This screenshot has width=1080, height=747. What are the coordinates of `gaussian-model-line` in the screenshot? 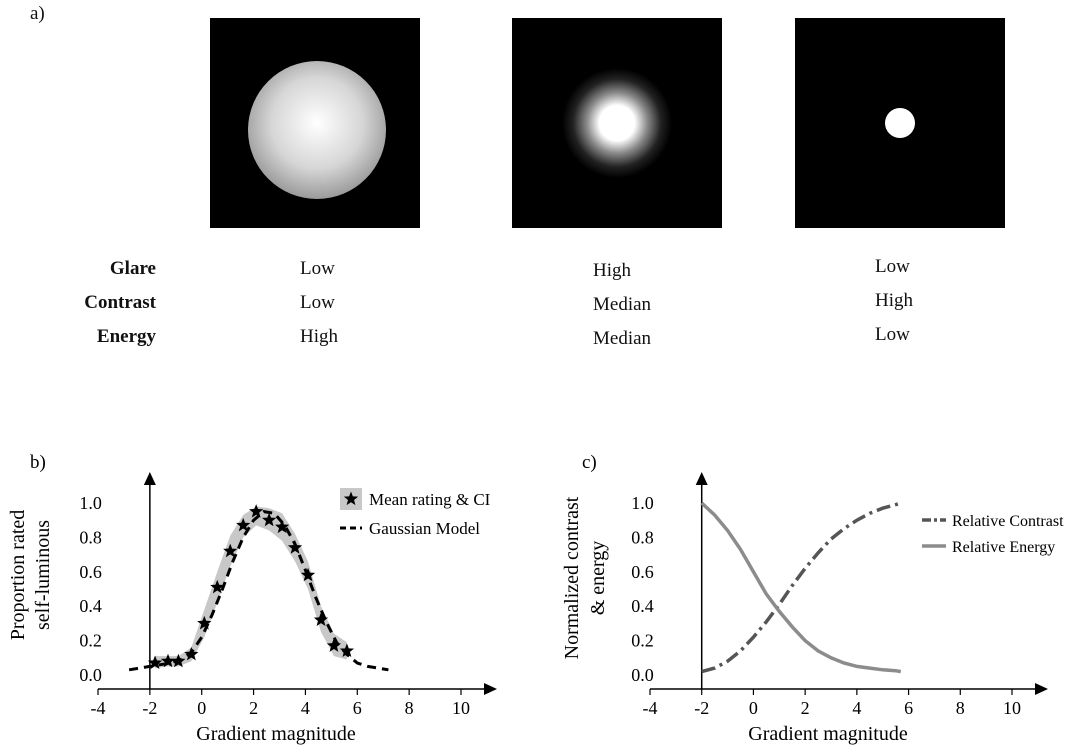 It's located at (258, 591).